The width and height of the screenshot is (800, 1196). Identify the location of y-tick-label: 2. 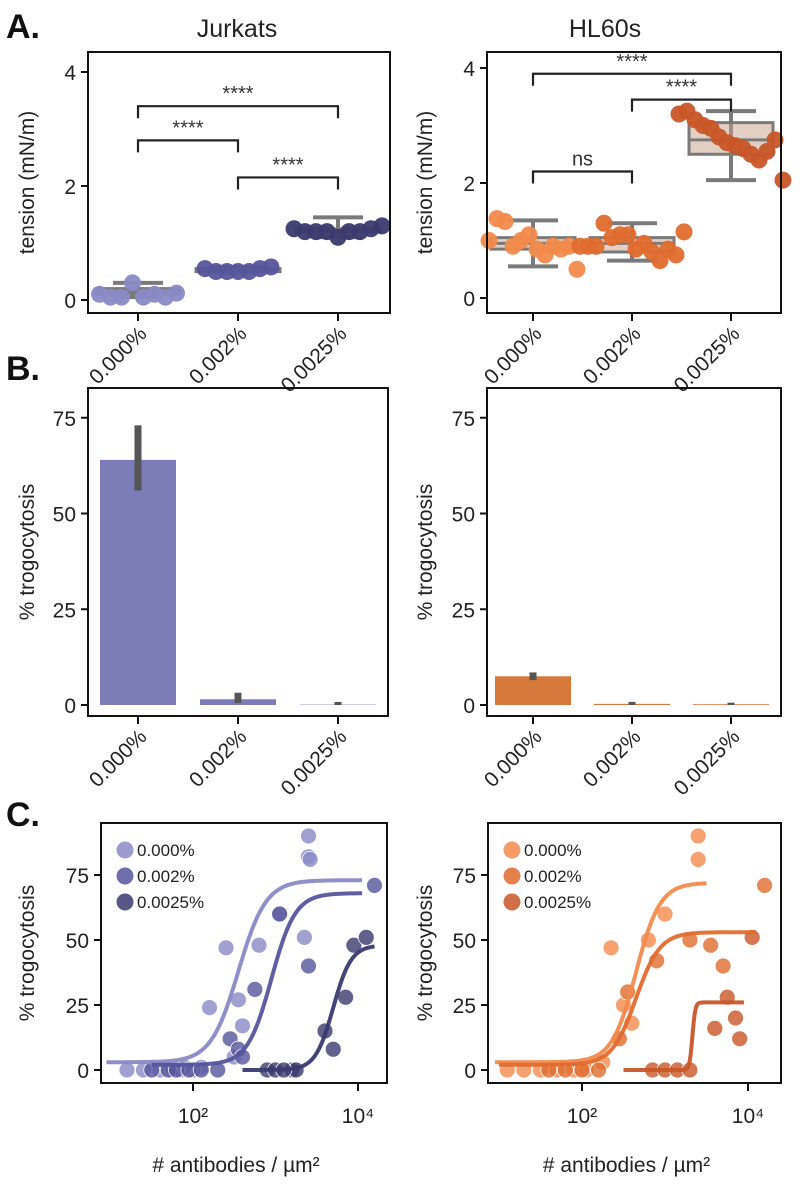
(469, 184).